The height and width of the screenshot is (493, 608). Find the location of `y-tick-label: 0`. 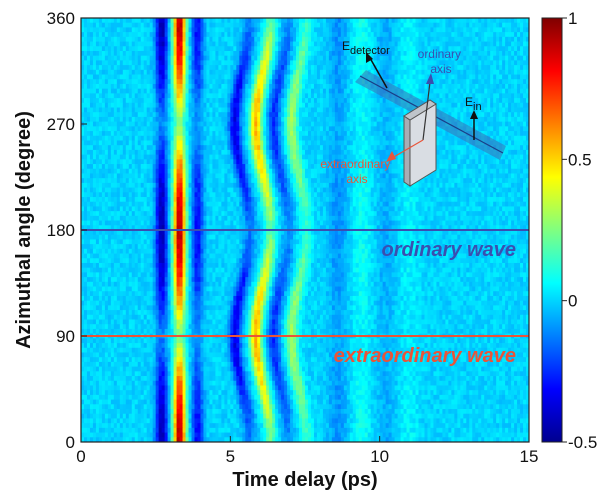

y-tick-label: 0 is located at coordinates (70, 442).